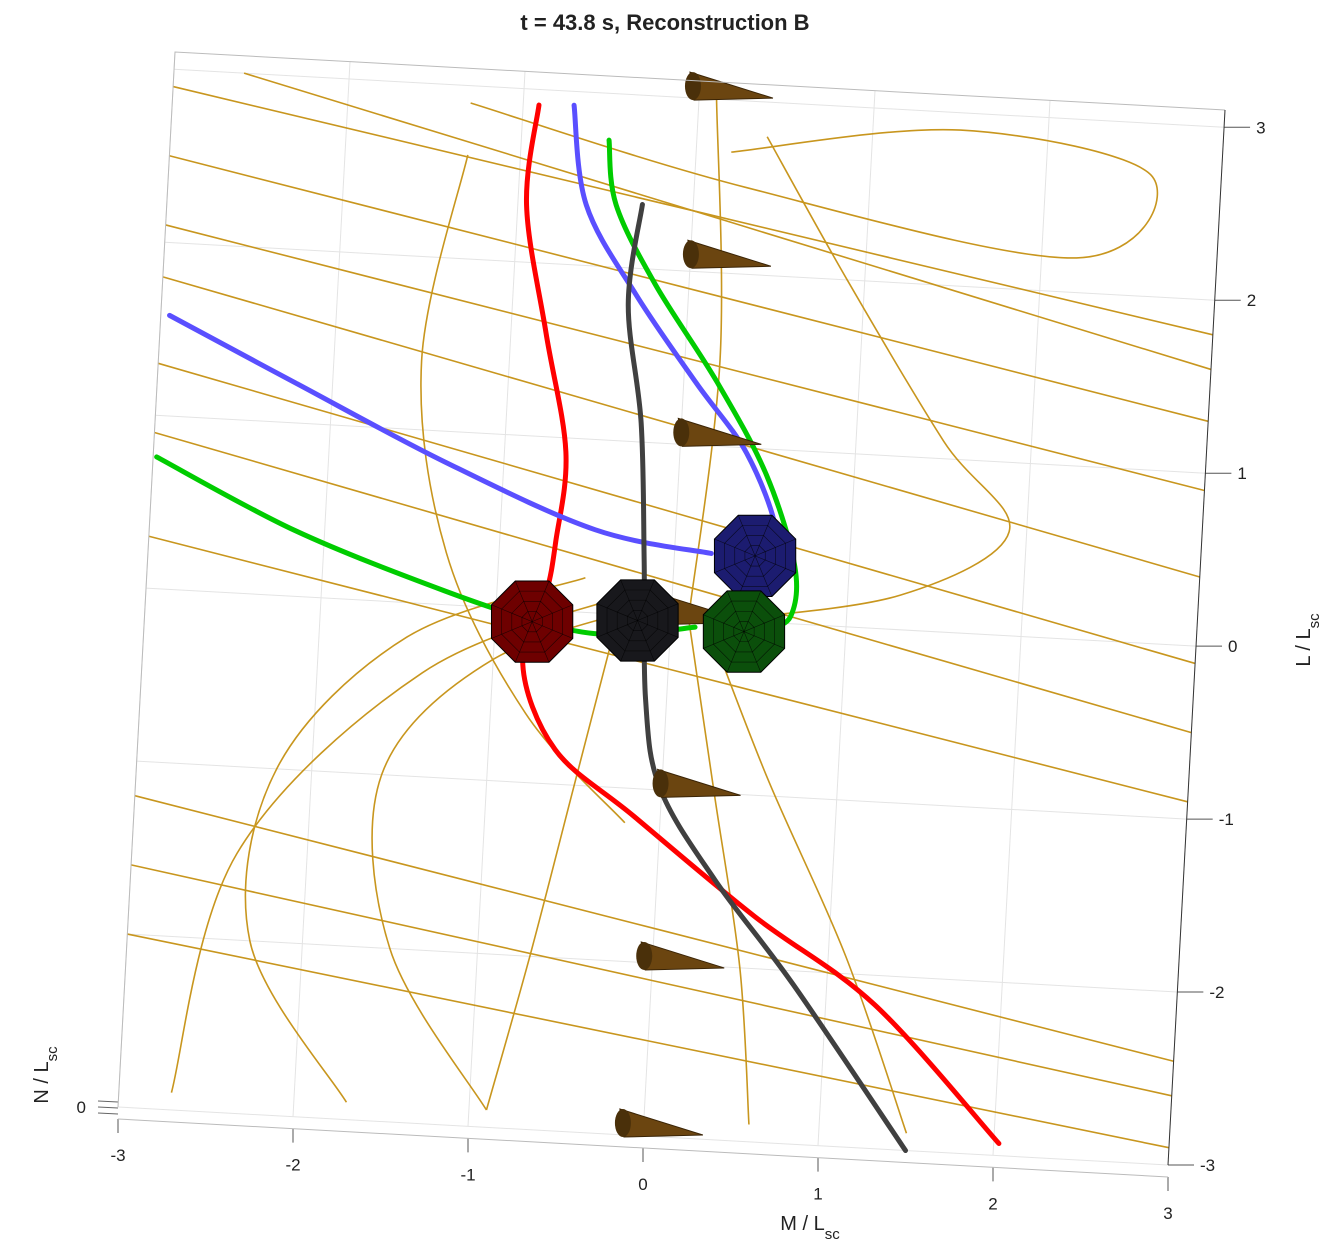 The image size is (1331, 1240). Describe the element at coordinates (117, 1155) in the screenshot. I see `x-tick-label: -3` at that location.